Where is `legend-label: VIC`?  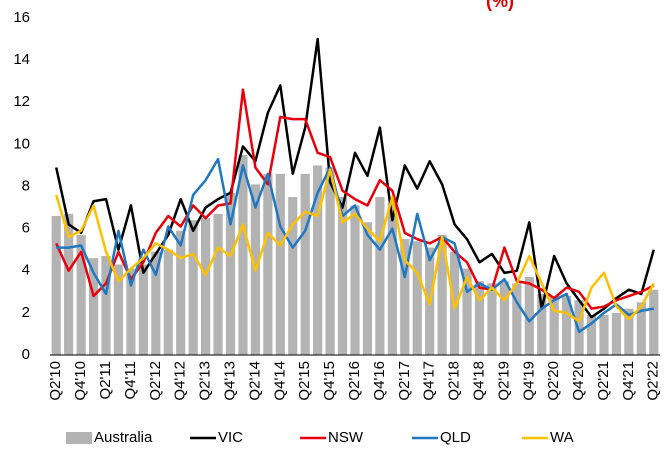 legend-label: VIC is located at coordinates (230, 437).